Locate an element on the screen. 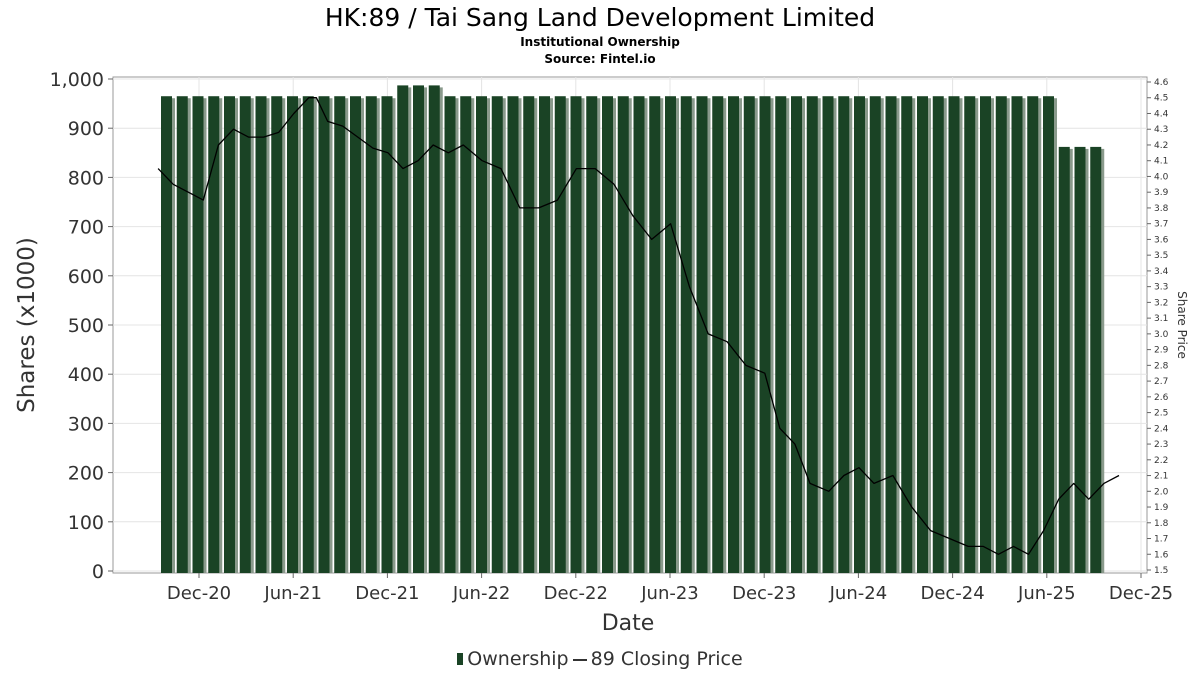 The image size is (1200, 675). y-tick-label: 0 is located at coordinates (98, 572).